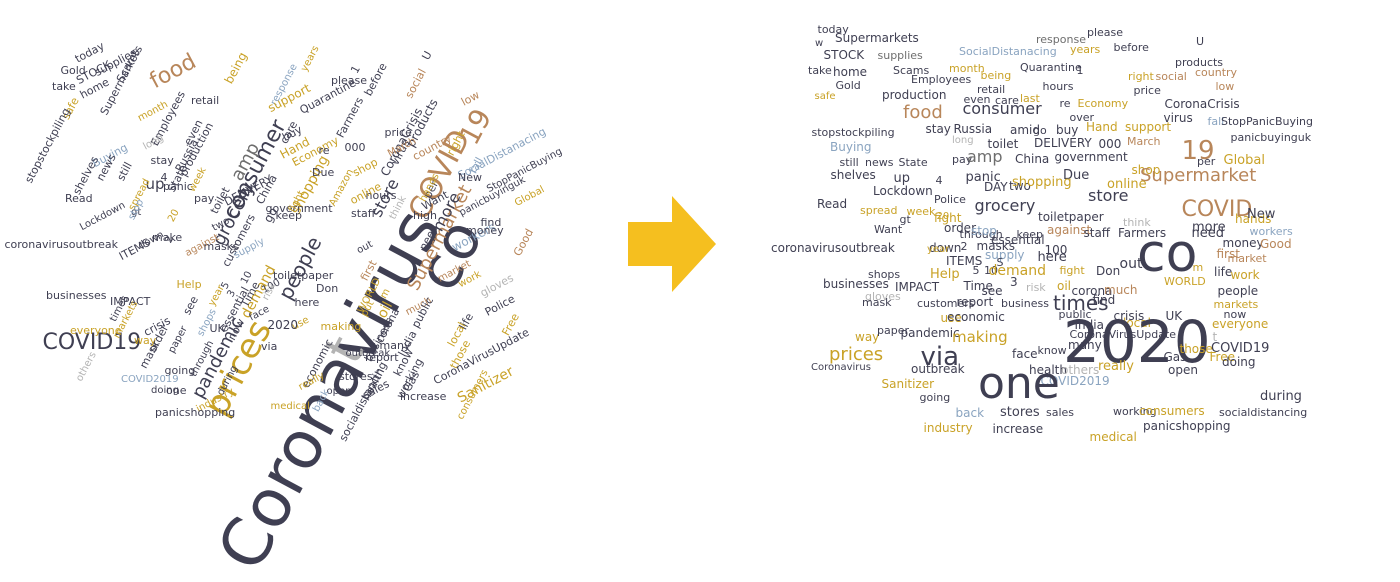 This screenshot has height=582, width=1400. What do you see at coordinates (867, 337) in the screenshot?
I see `right-word: way` at bounding box center [867, 337].